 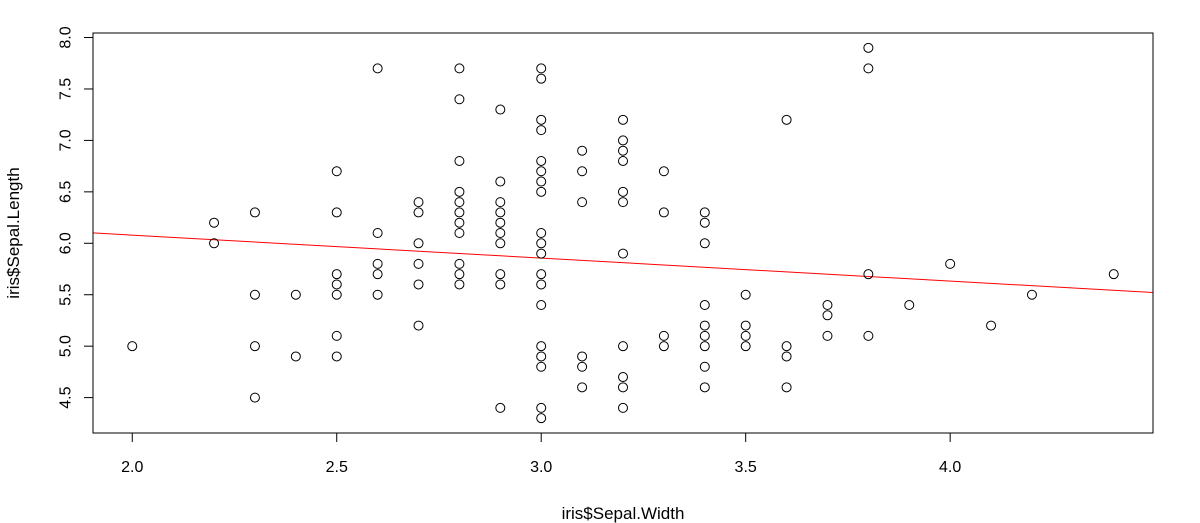 I want to click on regression-layer, so click(x=623, y=262).